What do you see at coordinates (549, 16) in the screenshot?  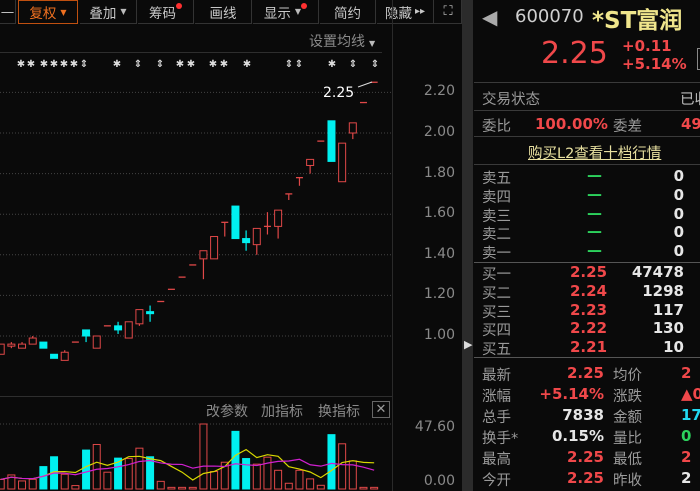 I see `stock-code: 600070` at bounding box center [549, 16].